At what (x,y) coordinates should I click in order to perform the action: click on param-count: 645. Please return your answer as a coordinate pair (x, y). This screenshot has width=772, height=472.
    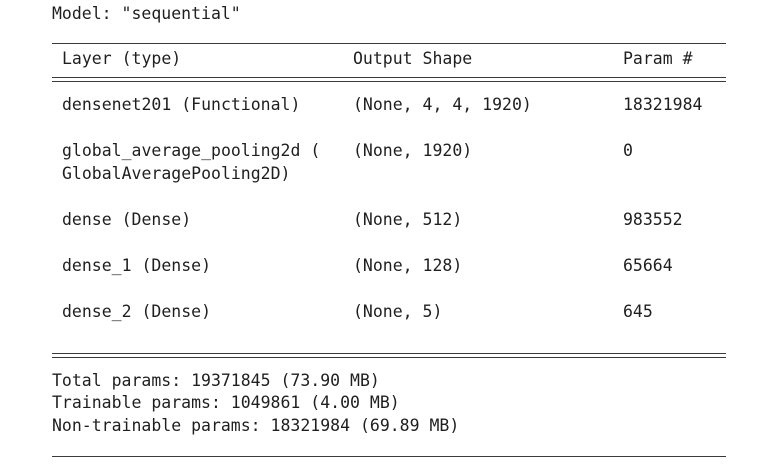
    Looking at the image, I should click on (638, 311).